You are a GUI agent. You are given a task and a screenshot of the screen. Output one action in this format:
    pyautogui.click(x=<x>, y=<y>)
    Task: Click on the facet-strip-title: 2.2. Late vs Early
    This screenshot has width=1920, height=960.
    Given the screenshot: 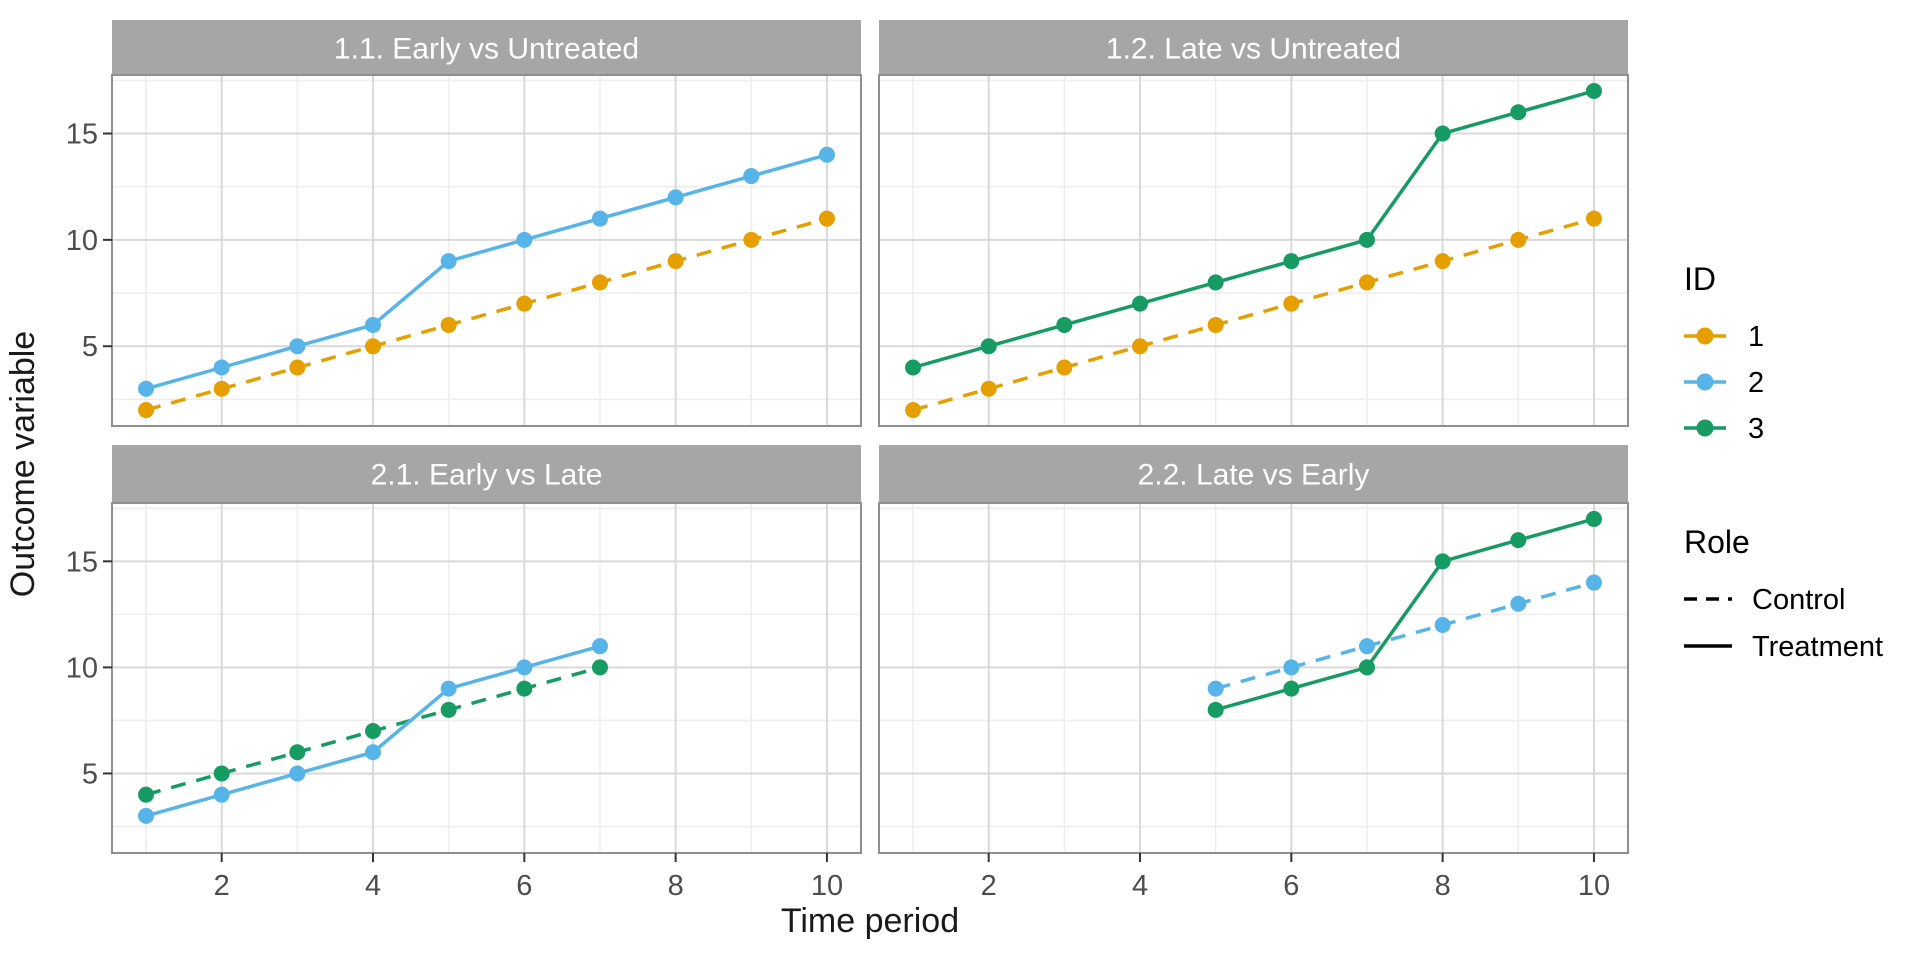 What is the action you would take?
    pyautogui.click(x=1254, y=475)
    